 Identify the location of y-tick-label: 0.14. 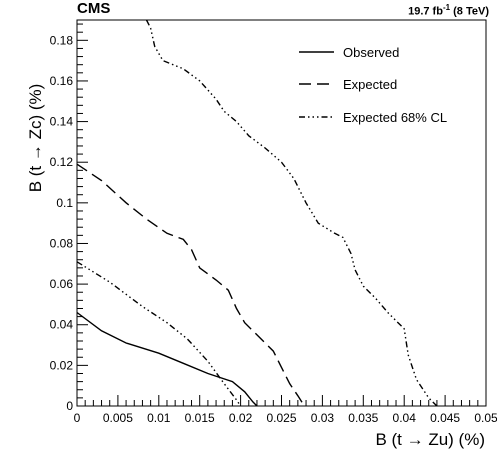
(62, 122).